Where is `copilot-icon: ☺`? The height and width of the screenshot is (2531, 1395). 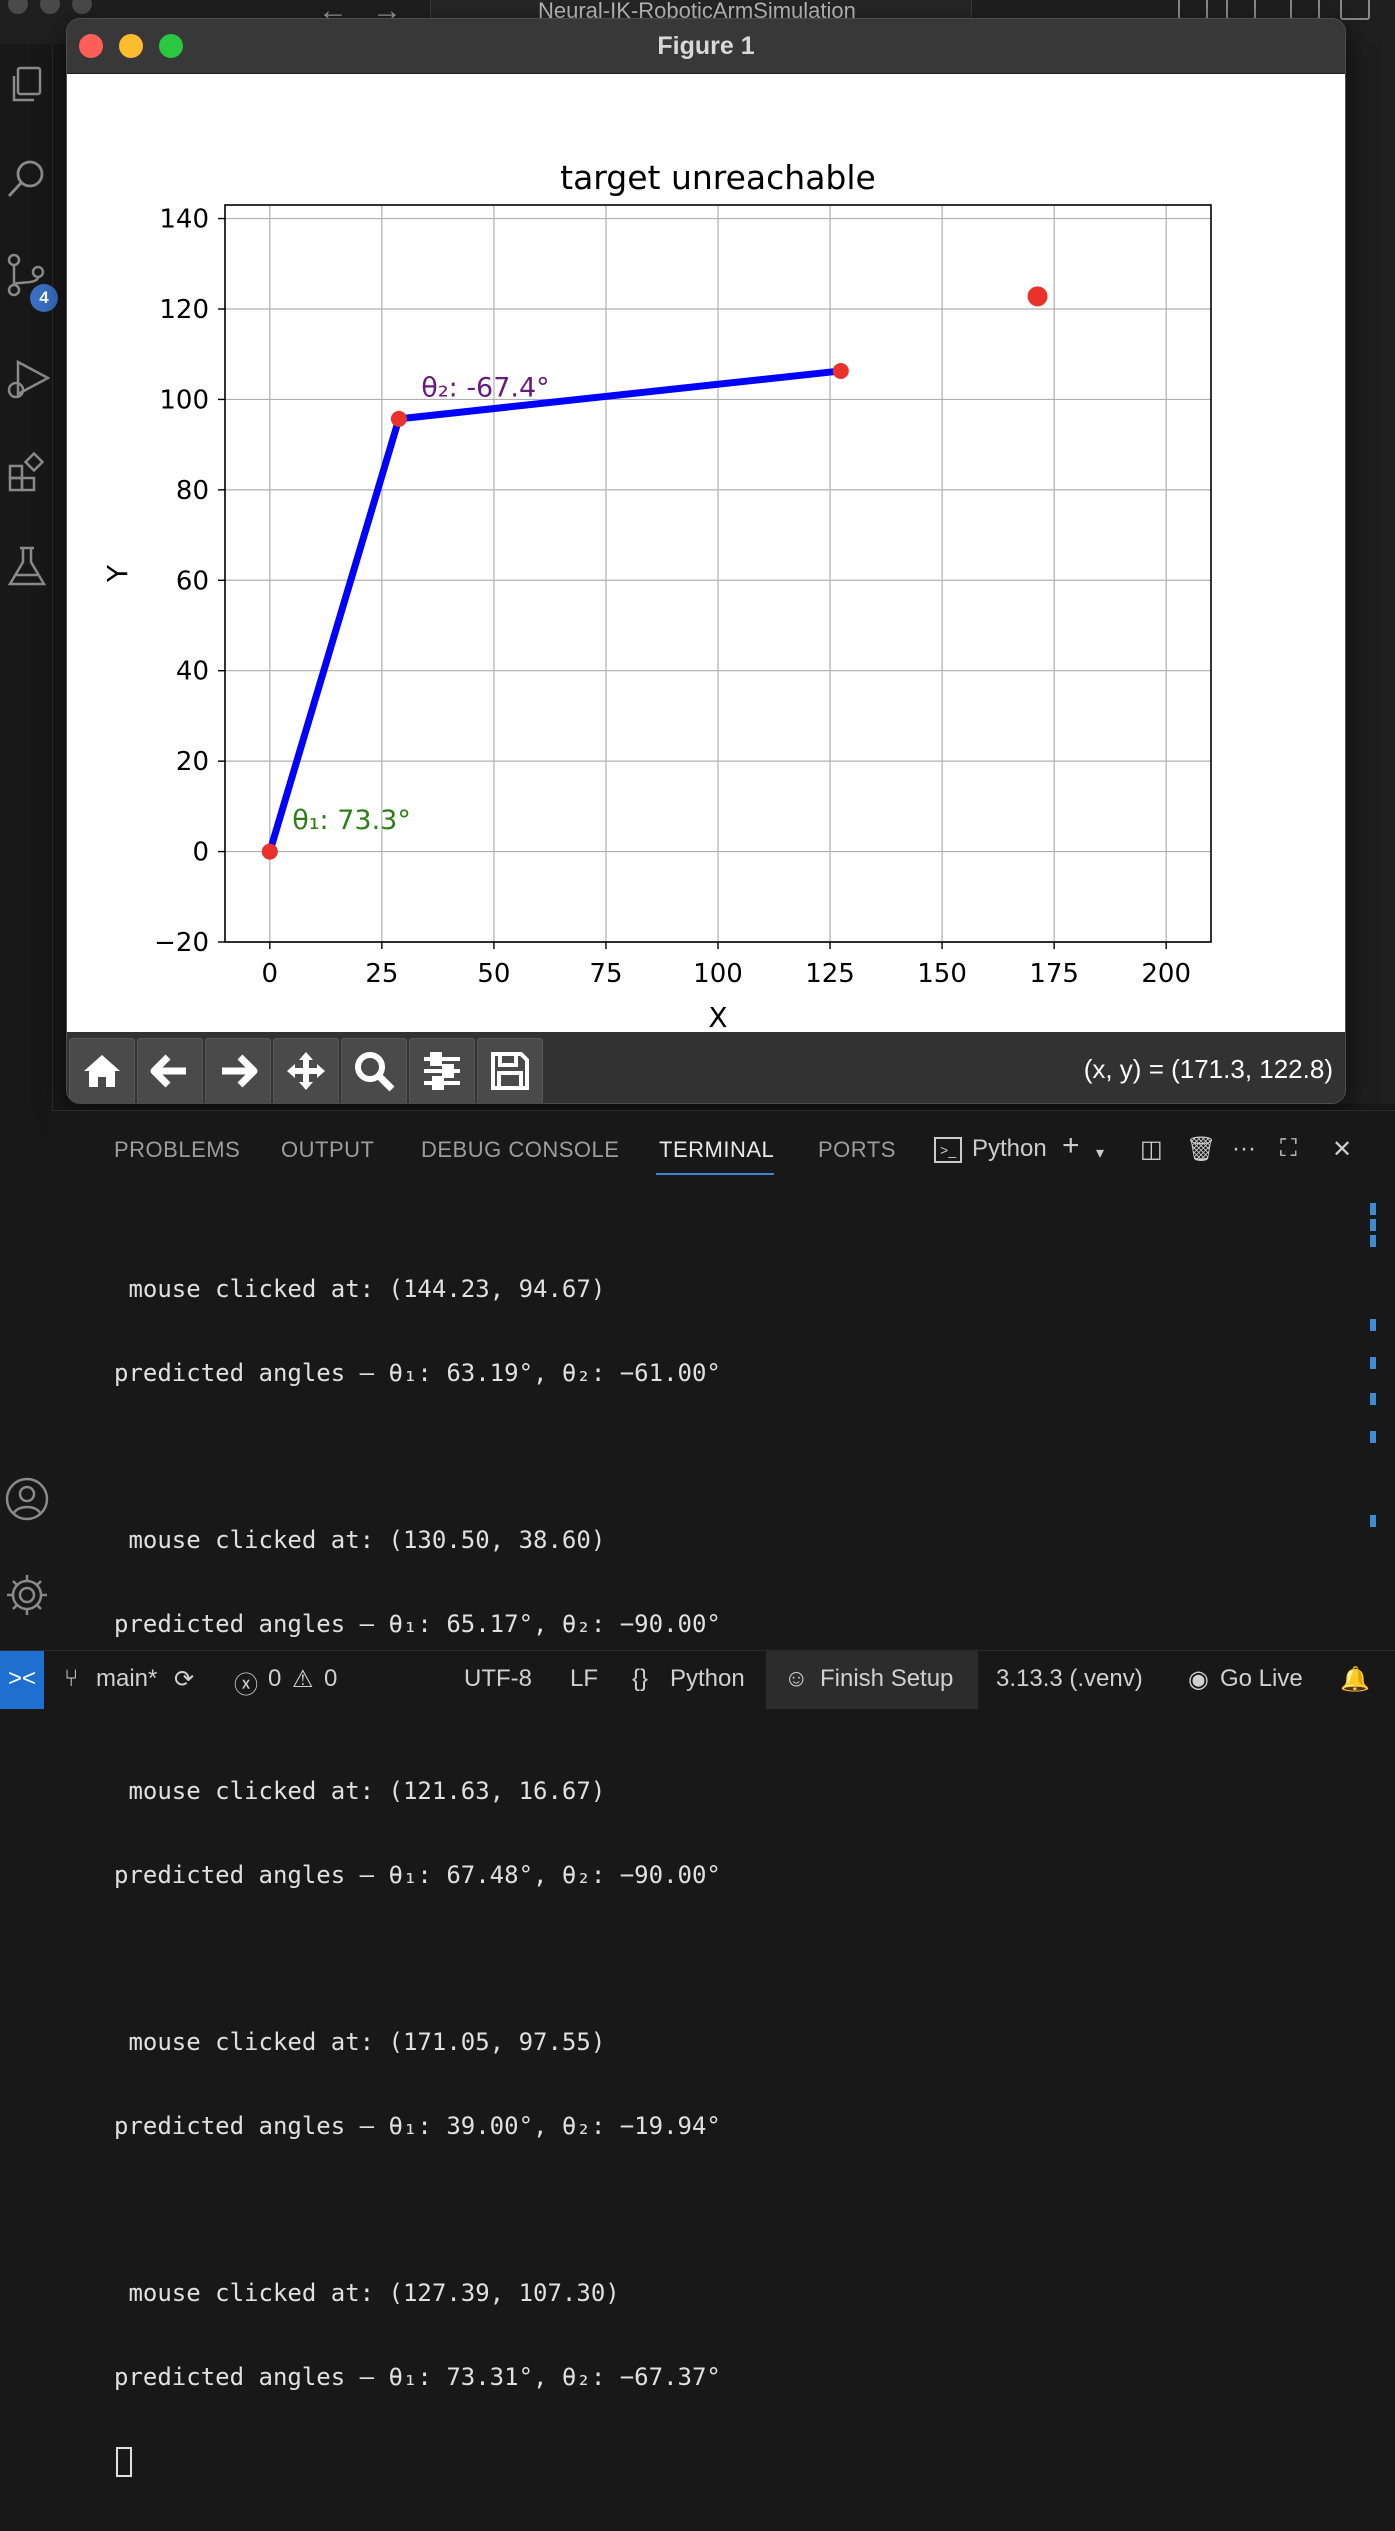
copilot-icon: ☺ is located at coordinates (796, 1678).